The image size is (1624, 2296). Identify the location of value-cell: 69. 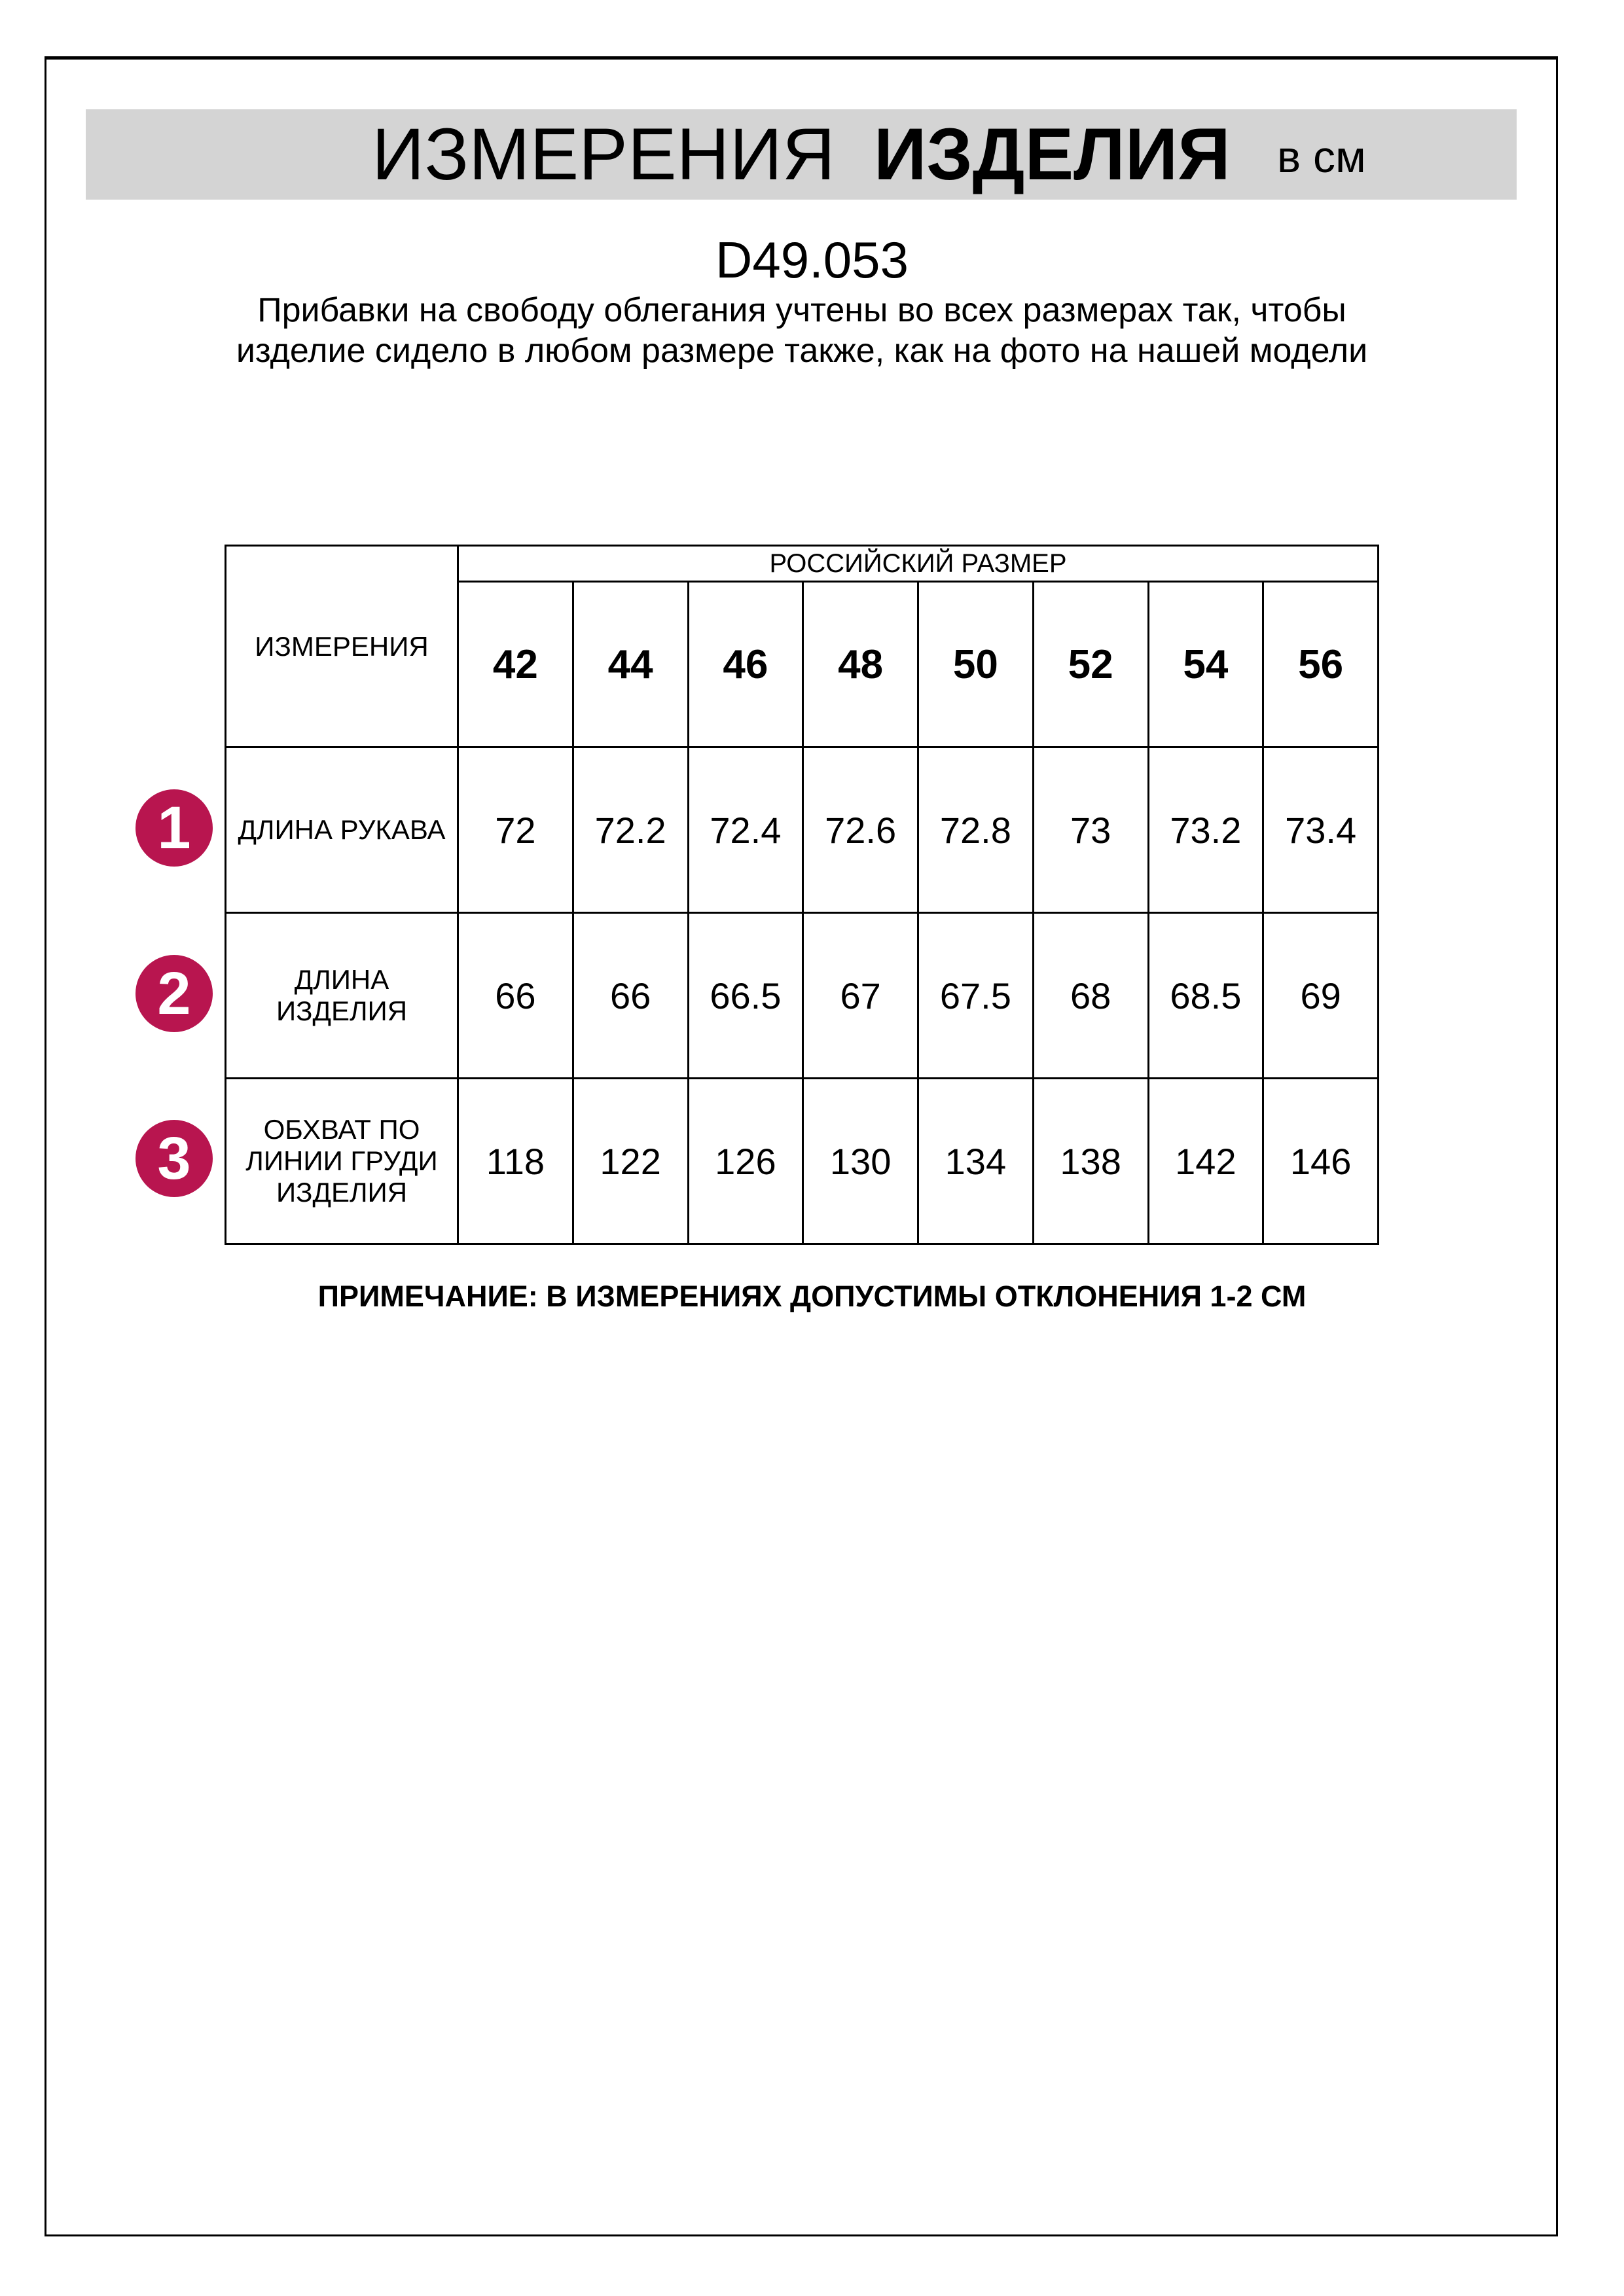
(1320, 995).